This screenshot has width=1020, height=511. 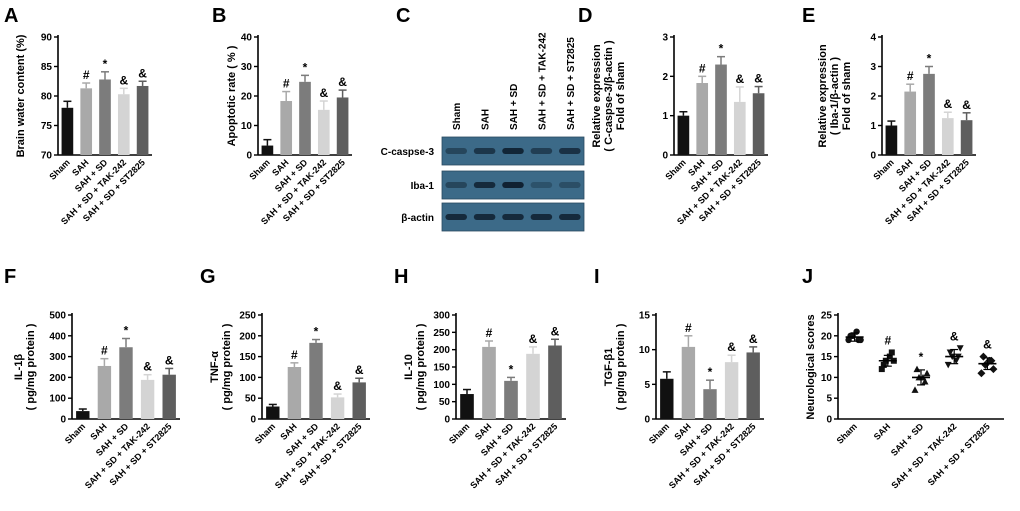 What do you see at coordinates (409, 367) in the screenshot?
I see `y-axis-label: IL-10` at bounding box center [409, 367].